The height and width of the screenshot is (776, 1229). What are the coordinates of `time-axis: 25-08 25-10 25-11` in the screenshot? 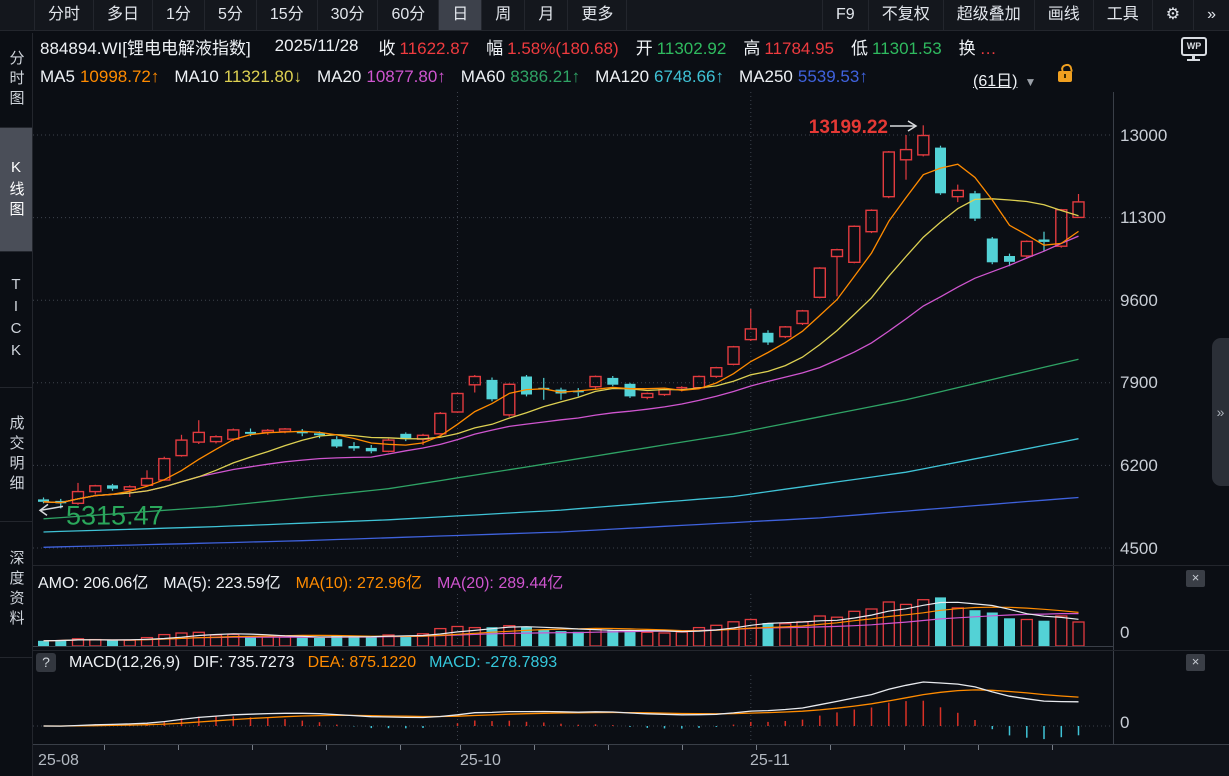 It's located at (614, 760).